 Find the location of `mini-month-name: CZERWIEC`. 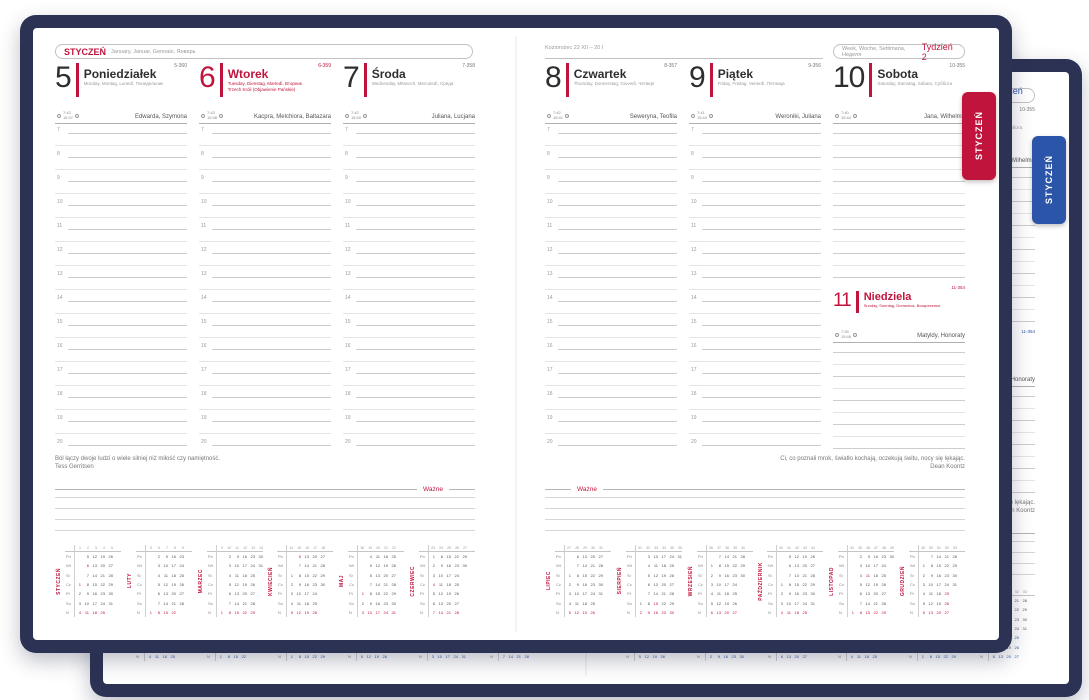

mini-month-name: CZERWIEC is located at coordinates (413, 581).